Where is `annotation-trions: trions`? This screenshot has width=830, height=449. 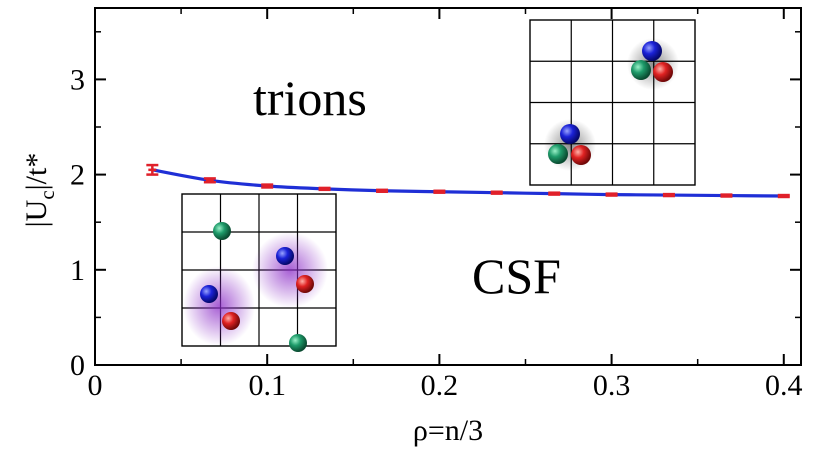
annotation-trions: trions is located at coordinates (310, 98).